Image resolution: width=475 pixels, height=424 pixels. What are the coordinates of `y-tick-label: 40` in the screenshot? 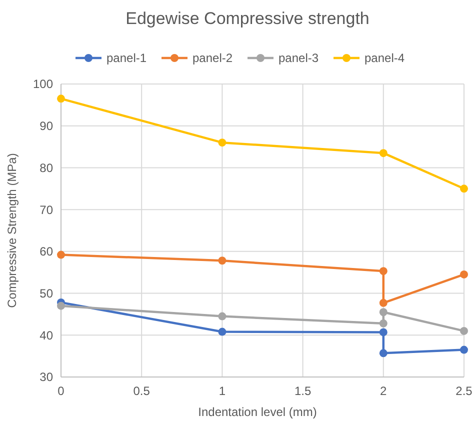 It's located at (47, 335).